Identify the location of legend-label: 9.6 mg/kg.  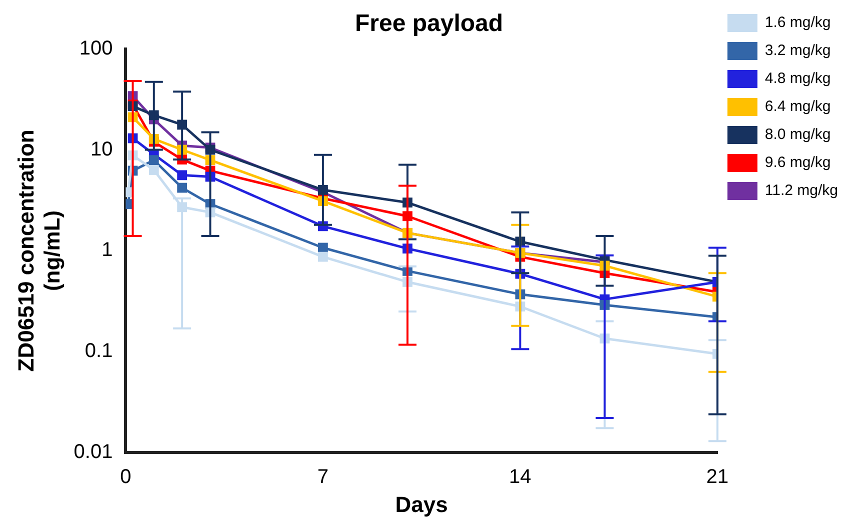
(797, 163).